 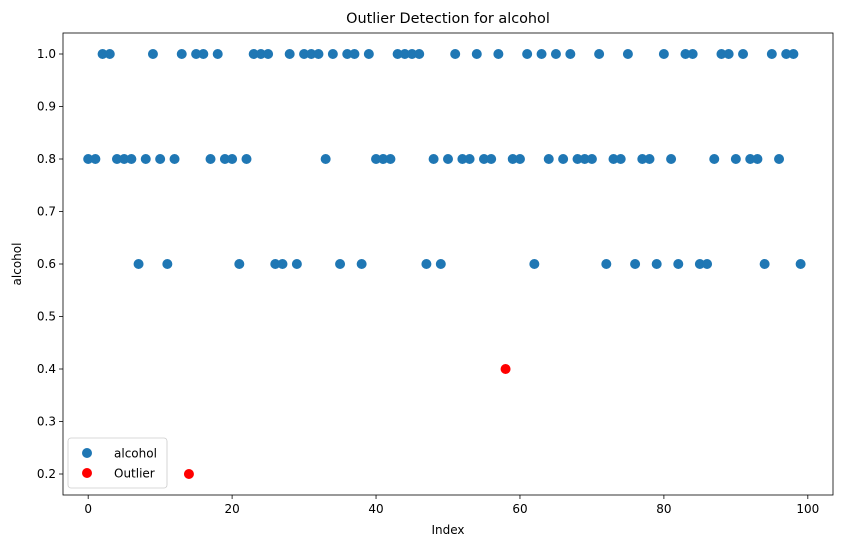 I want to click on x-axis-title: Index, so click(x=447, y=530).